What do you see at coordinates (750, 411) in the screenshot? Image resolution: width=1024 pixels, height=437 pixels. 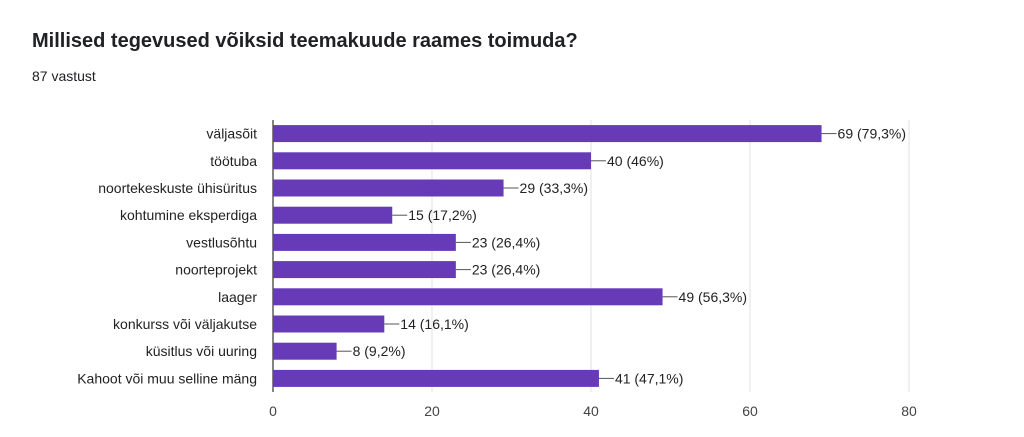 I see `x-tick-label: 60` at bounding box center [750, 411].